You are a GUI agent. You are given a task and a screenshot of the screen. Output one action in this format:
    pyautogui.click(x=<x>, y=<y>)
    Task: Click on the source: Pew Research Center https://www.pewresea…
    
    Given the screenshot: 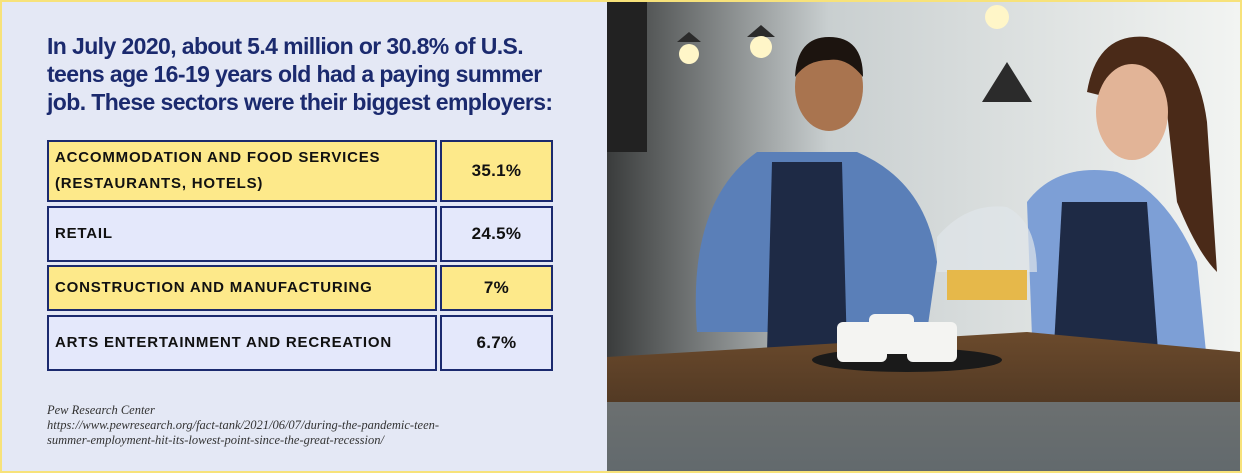 What is the action you would take?
    pyautogui.click(x=259, y=425)
    